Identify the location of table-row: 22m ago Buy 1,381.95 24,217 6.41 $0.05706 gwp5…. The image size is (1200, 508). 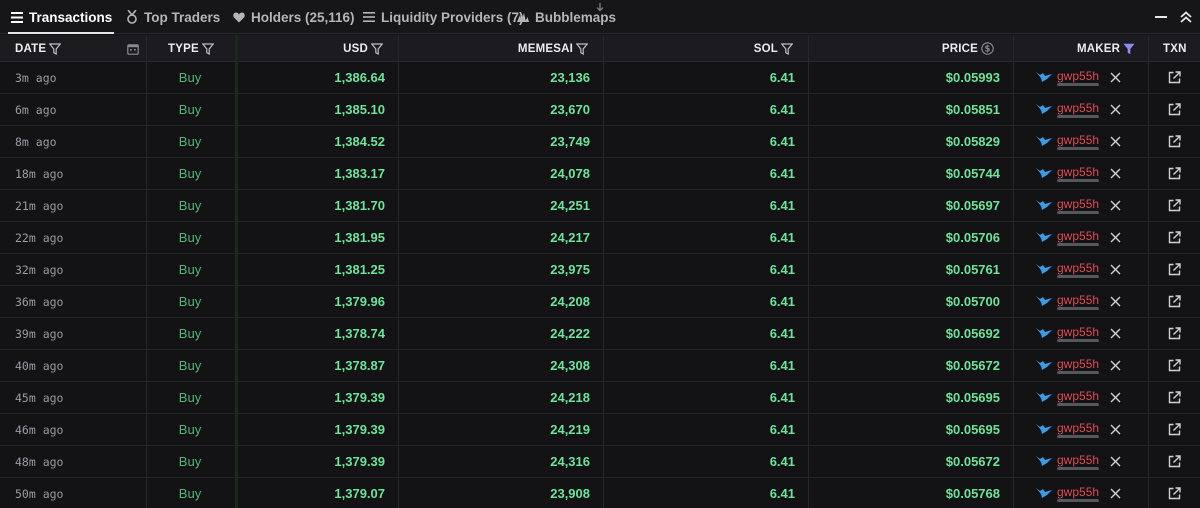
(600, 238).